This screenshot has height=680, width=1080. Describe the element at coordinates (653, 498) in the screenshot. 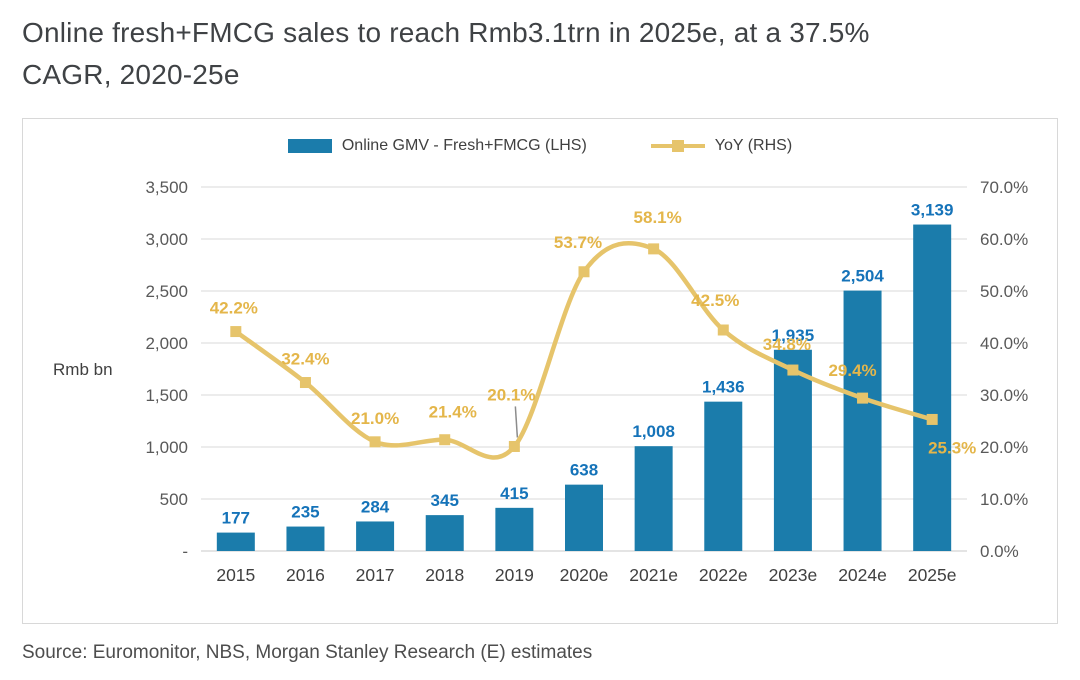

I see `bar-2021e` at that location.